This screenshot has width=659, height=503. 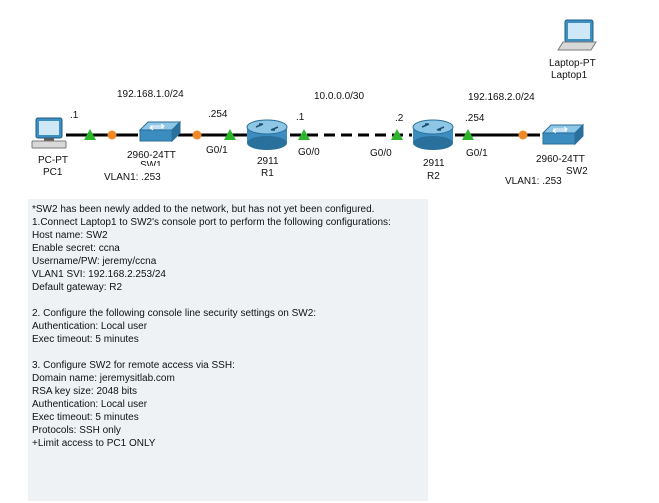 I want to click on instruction-line: RSA key size: 2048 bits, so click(x=85, y=391).